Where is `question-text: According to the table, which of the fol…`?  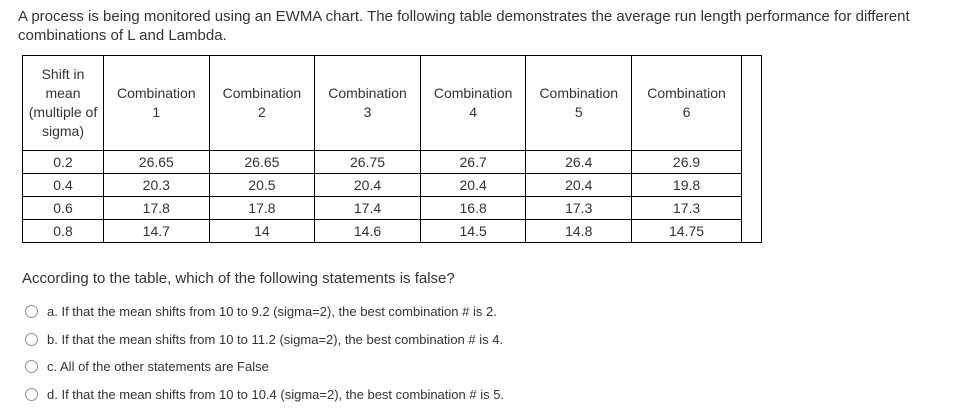
question-text: According to the table, which of the fol… is located at coordinates (238, 278).